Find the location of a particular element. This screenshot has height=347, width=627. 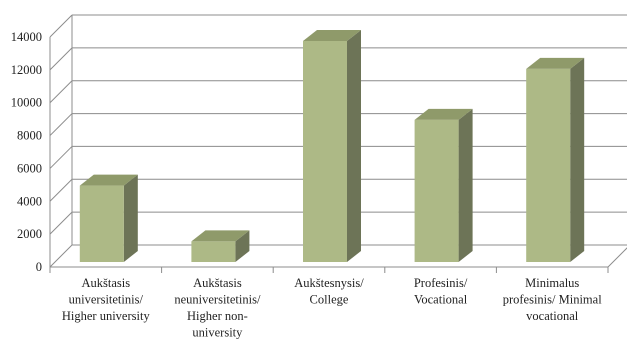

y-tick-label: 8000 is located at coordinates (29, 136).